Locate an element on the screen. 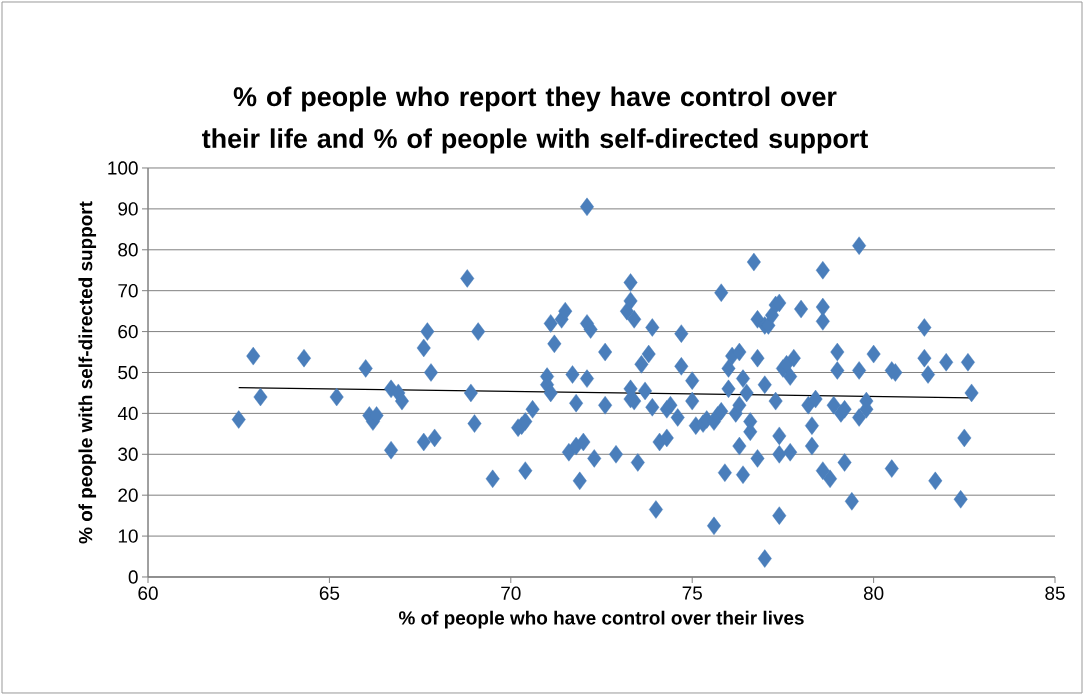 This screenshot has height=695, width=1084. y-tick-label: 10 is located at coordinates (128, 536).